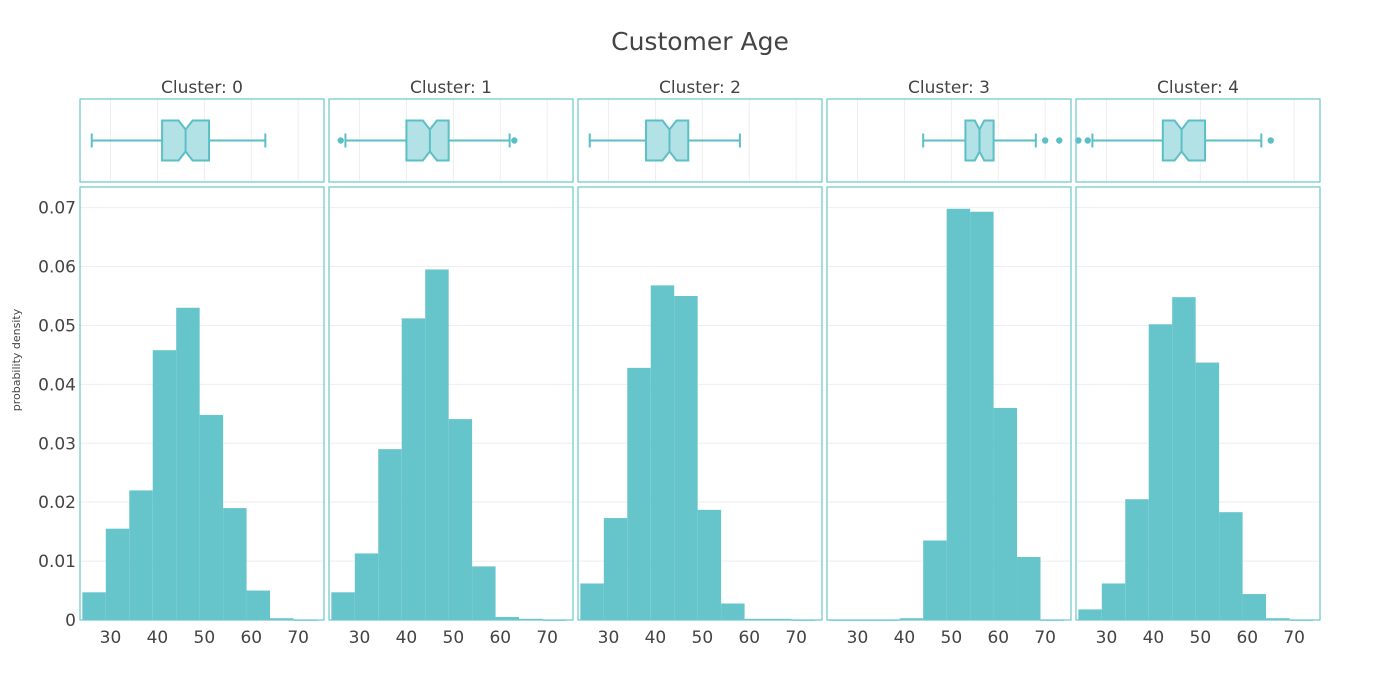 This screenshot has height=700, width=1400. I want to click on y-tick-label: 0.02, so click(57, 503).